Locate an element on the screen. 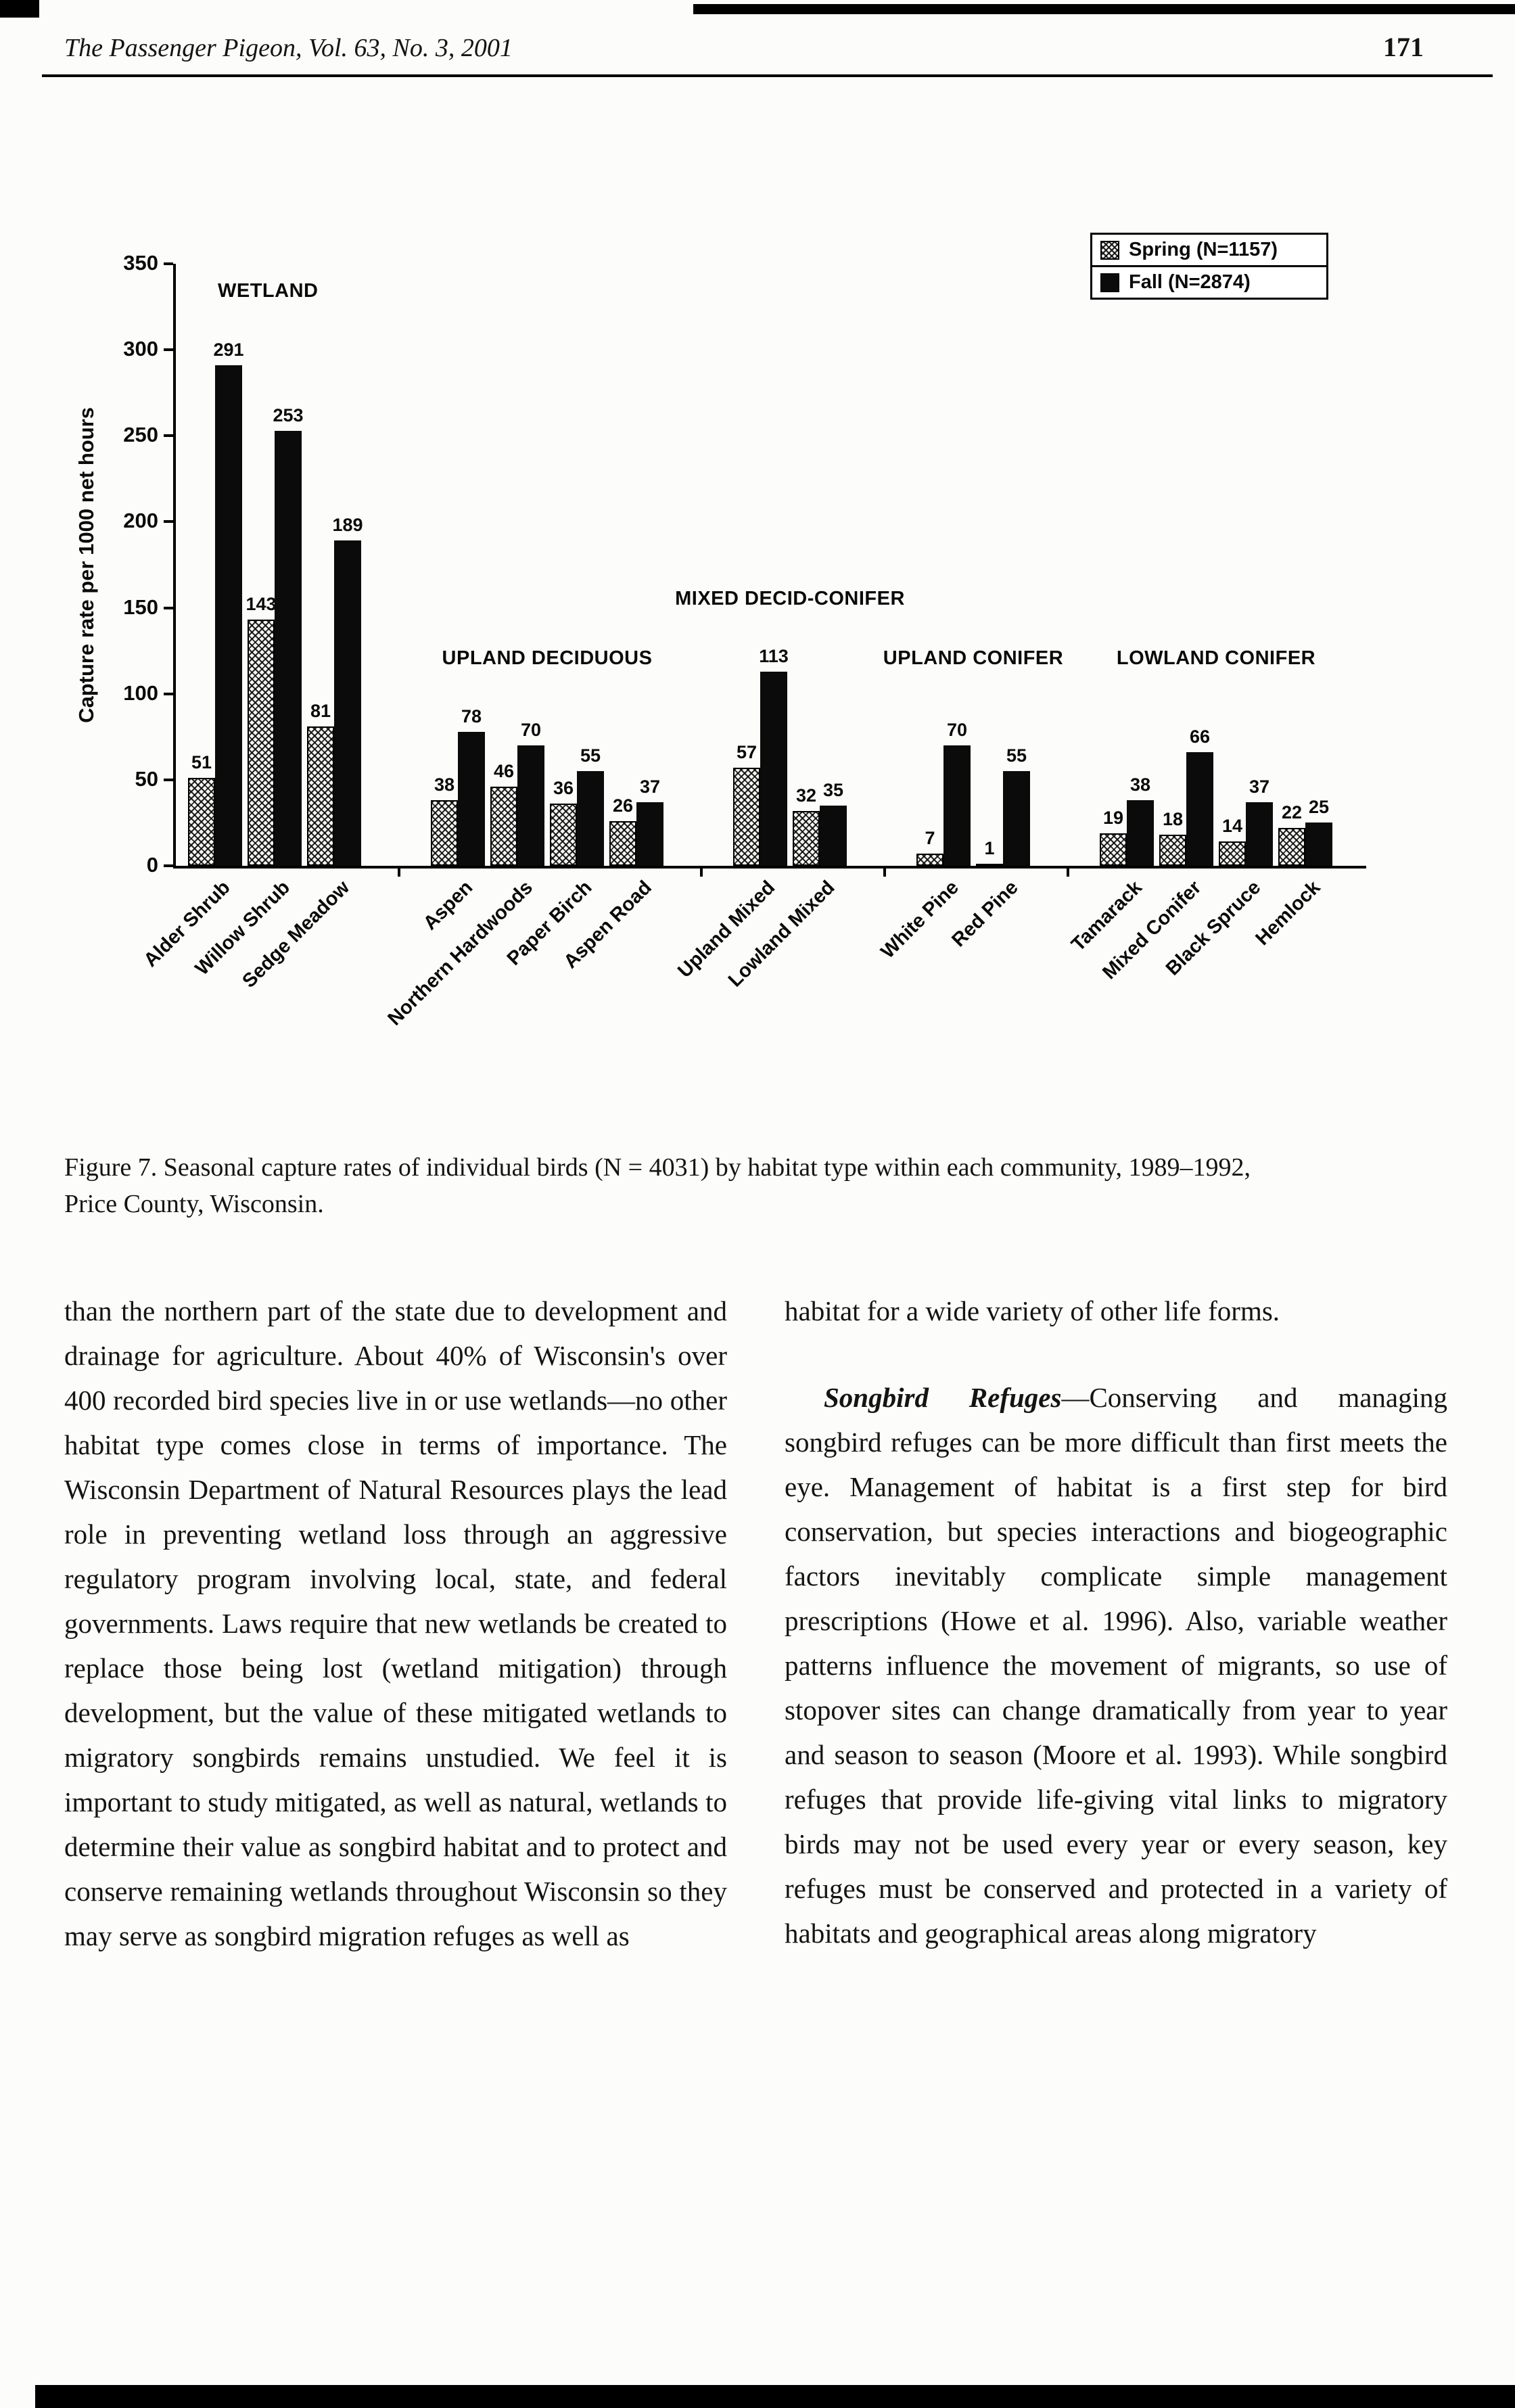  group-label: WETLAND is located at coordinates (268, 291).